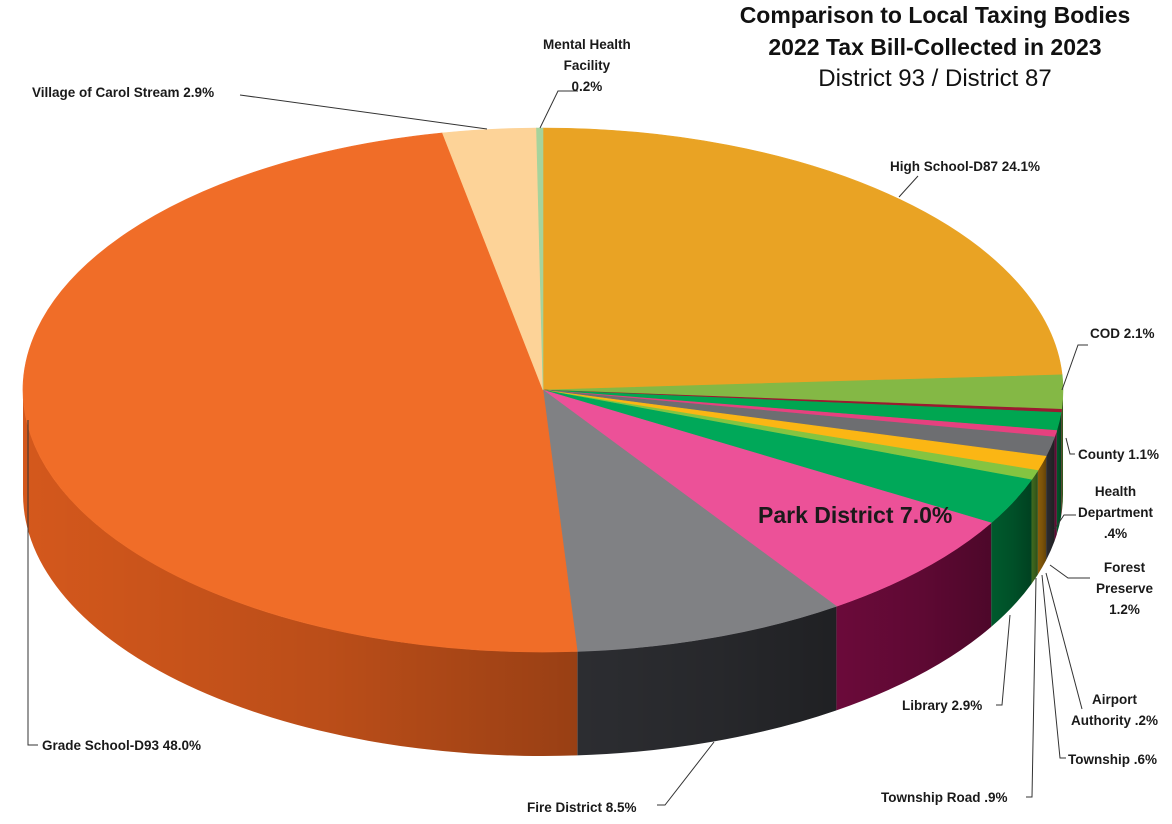  Describe the element at coordinates (1116, 512) in the screenshot. I see `label-health-department: Health Department .4%` at that location.